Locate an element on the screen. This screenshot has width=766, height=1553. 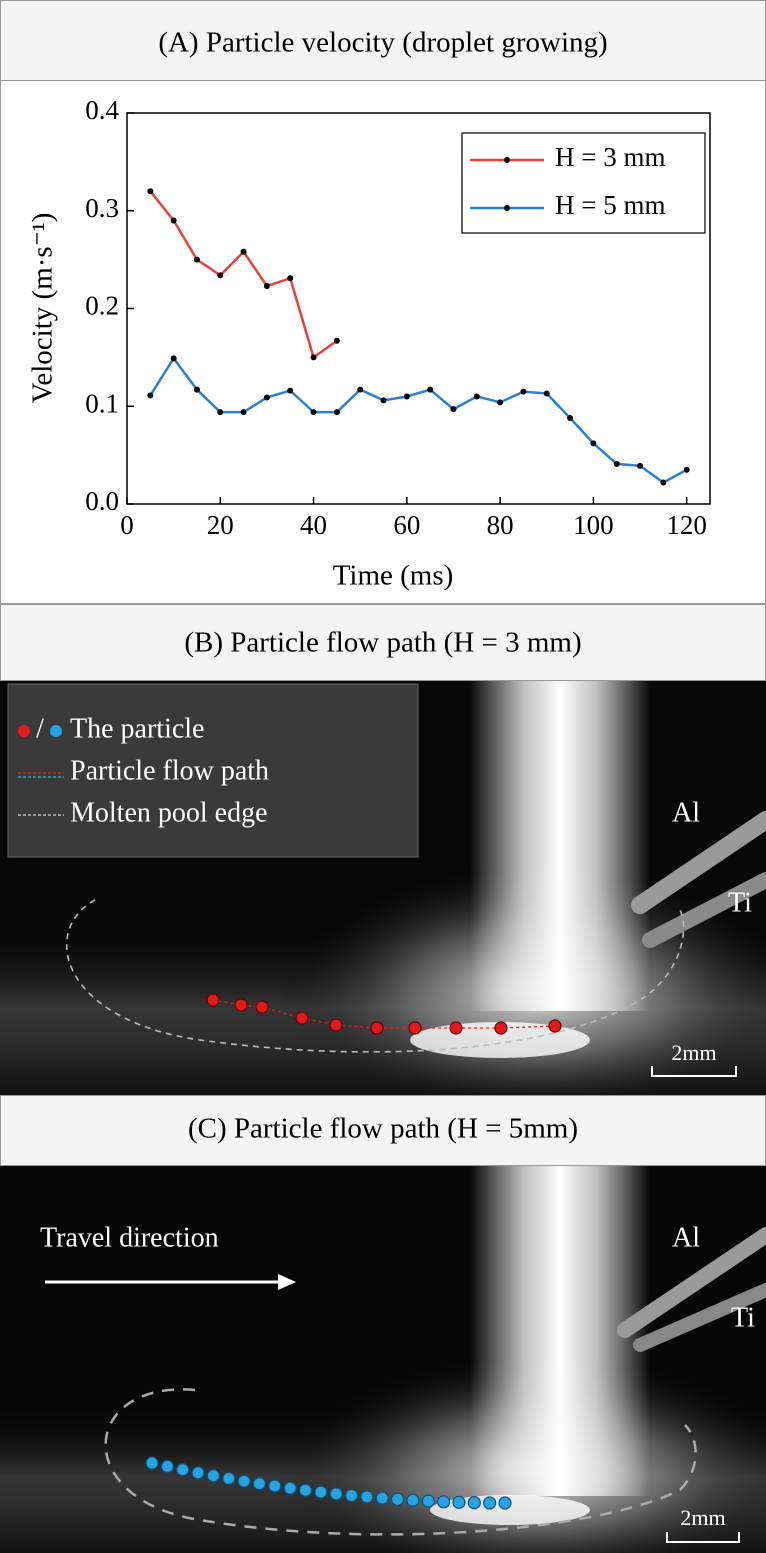
y-tick-label: 0.4 is located at coordinates (102, 110).